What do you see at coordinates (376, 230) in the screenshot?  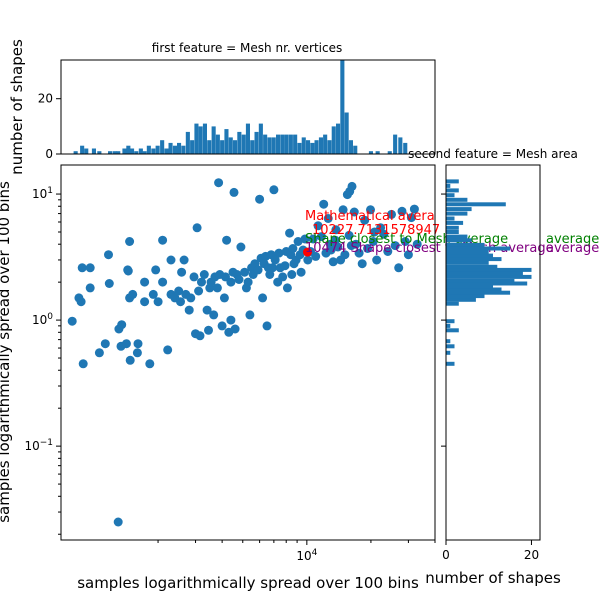 I see `average-annotation: 10227.7131578947` at bounding box center [376, 230].